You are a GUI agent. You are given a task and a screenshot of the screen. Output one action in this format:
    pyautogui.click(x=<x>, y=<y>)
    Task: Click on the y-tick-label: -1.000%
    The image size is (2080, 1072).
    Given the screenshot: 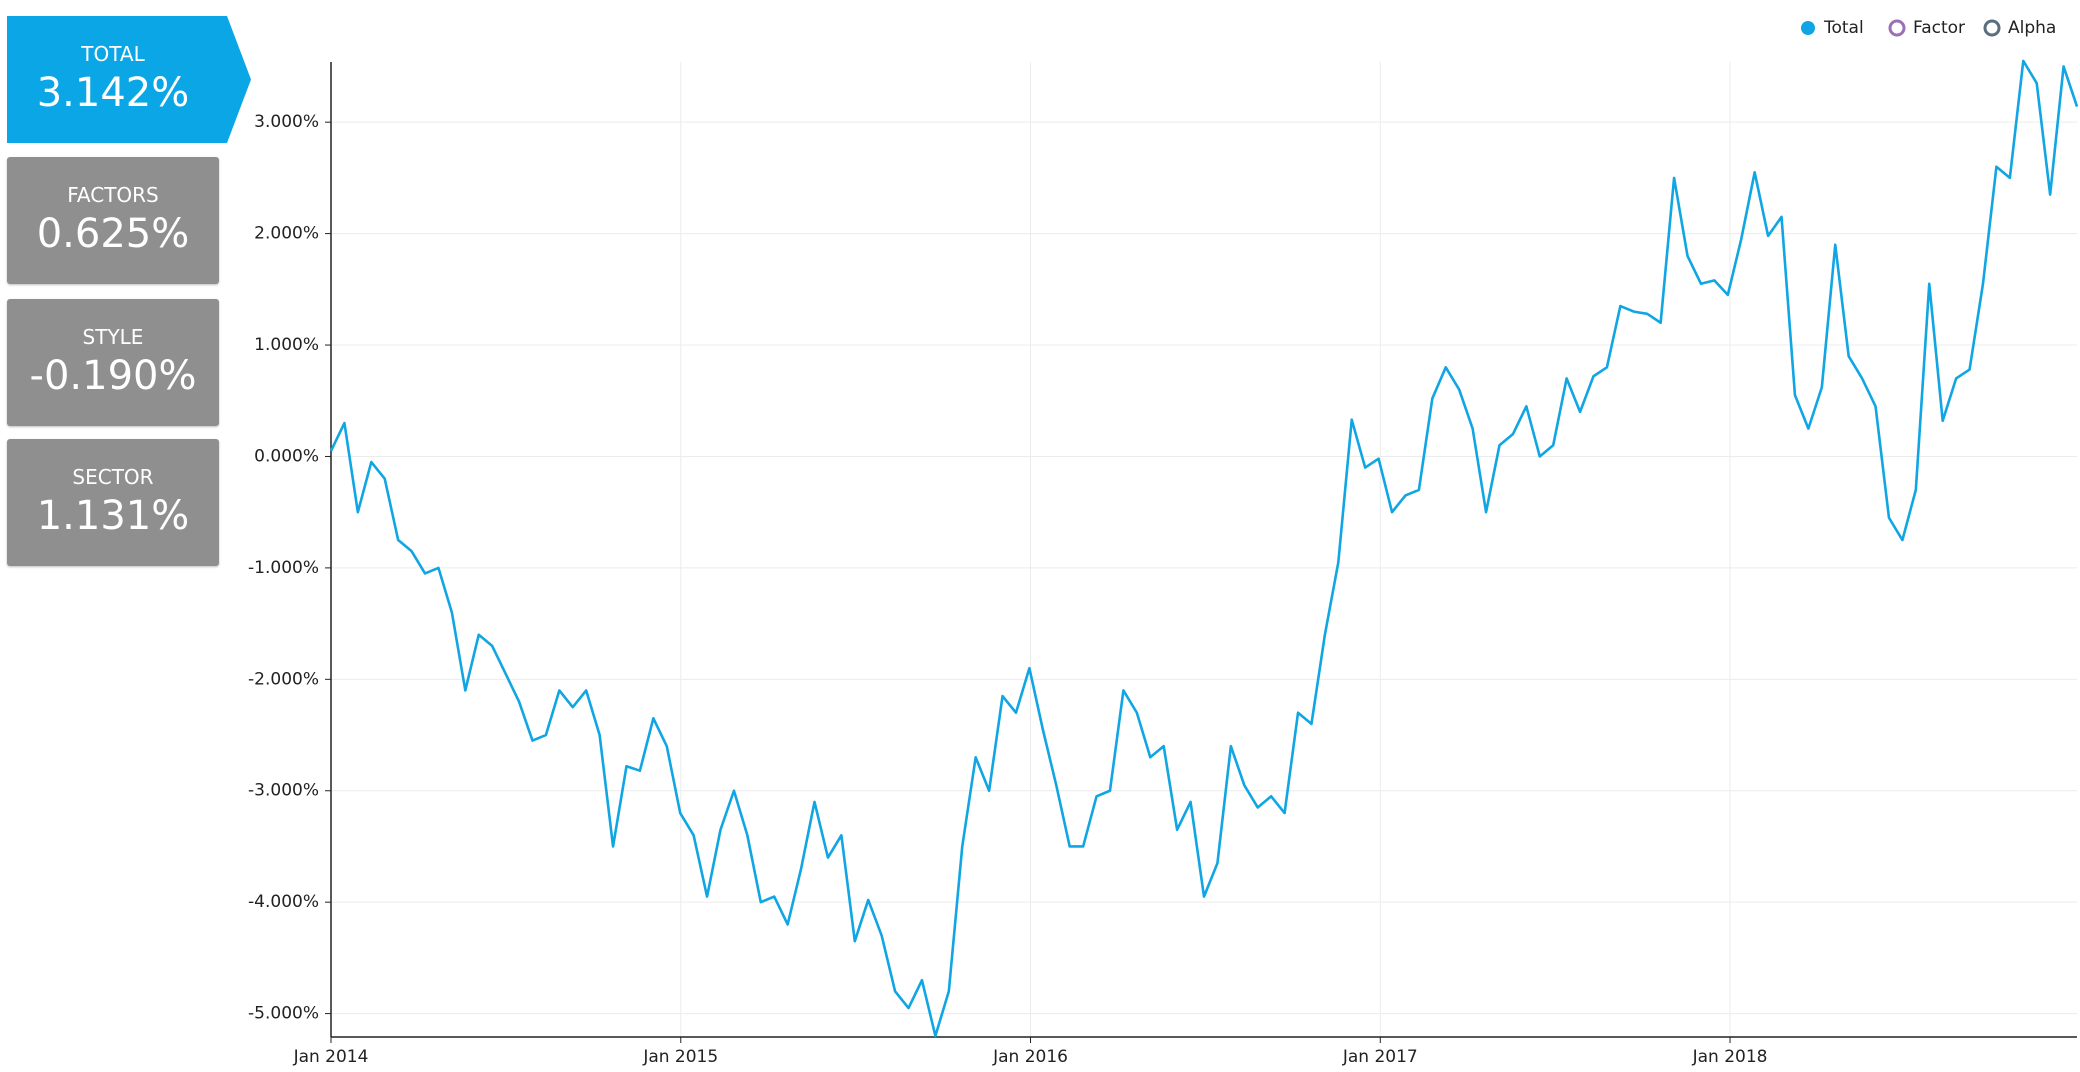 What is the action you would take?
    pyautogui.click(x=283, y=568)
    